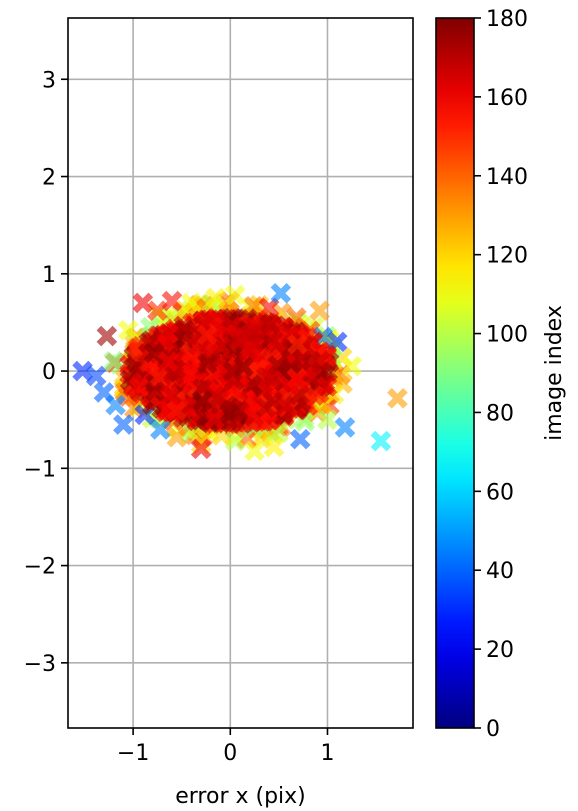 This screenshot has width=578, height=811. What do you see at coordinates (500, 492) in the screenshot?
I see `colorbar-tick-label: 60` at bounding box center [500, 492].